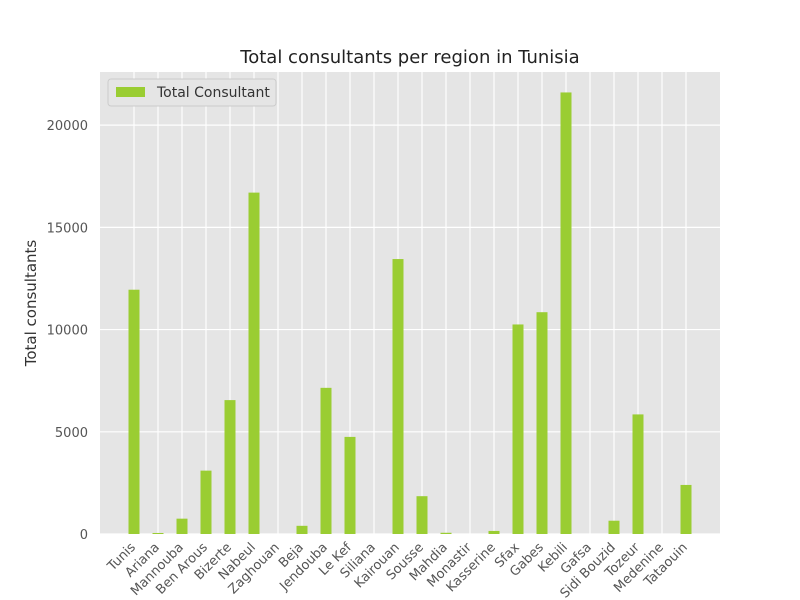 Image resolution: width=800 pixels, height=600 pixels. I want to click on y-axis-ticks: 0 5000 10000 15000 20000, so click(67, 331).